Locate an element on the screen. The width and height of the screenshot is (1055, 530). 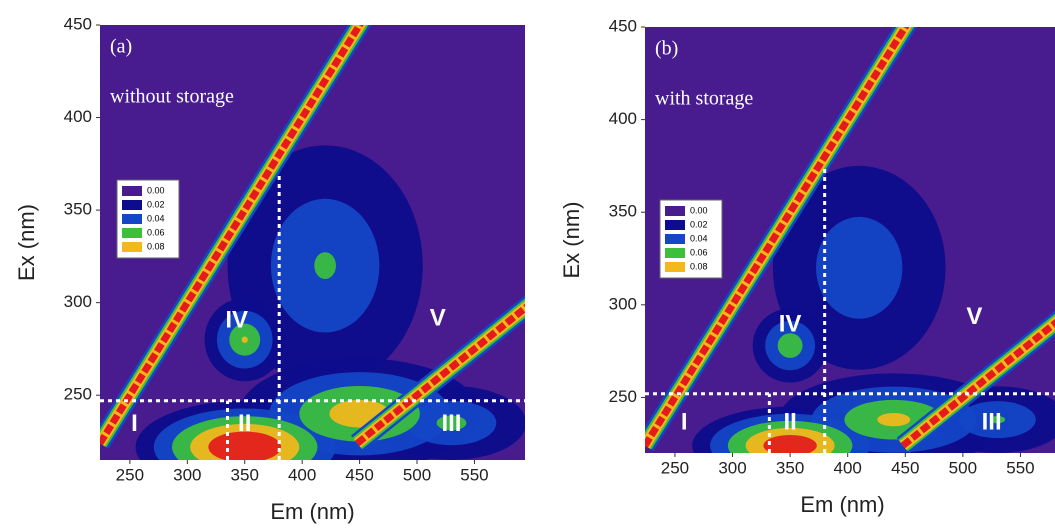
subtitle: with storage is located at coordinates (704, 99).